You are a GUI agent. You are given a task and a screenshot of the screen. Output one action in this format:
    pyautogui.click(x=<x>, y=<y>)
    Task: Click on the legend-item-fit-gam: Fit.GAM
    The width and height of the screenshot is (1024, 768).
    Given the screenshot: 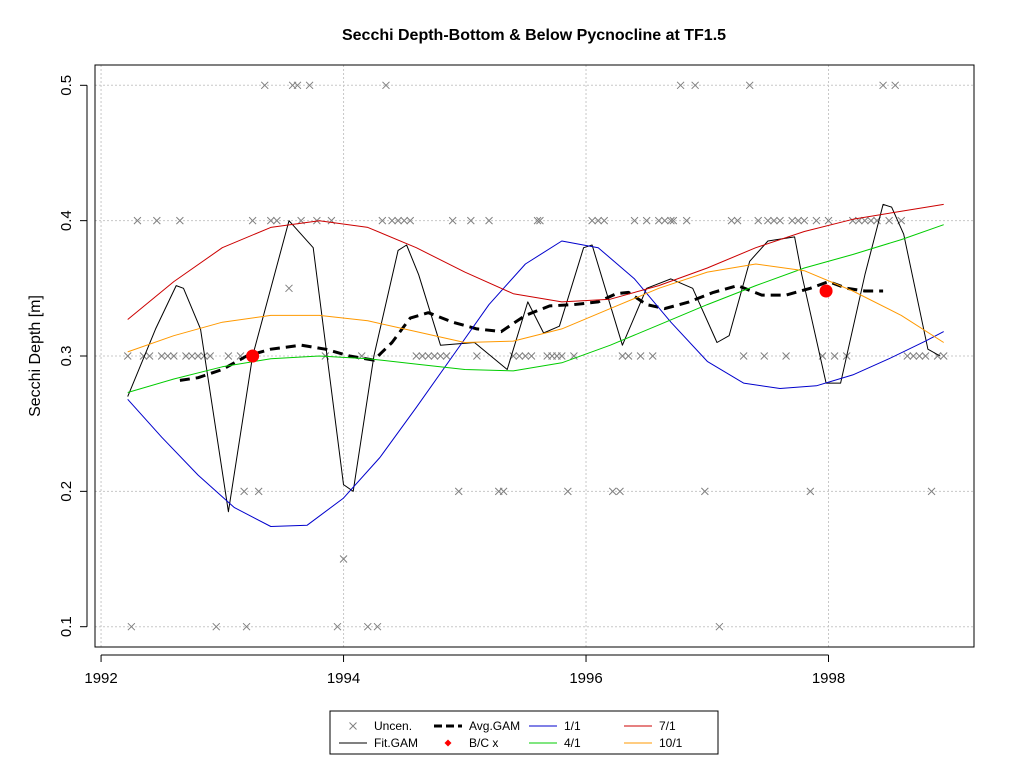 What is the action you would take?
    pyautogui.click(x=378, y=743)
    